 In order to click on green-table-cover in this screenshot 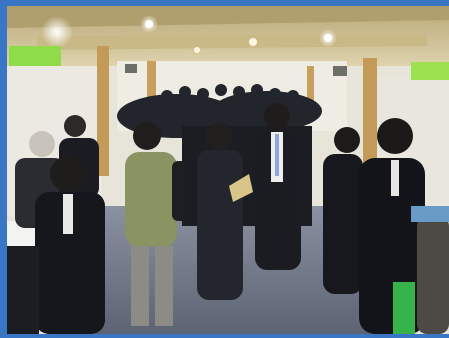, I will do `click(404, 308)`.